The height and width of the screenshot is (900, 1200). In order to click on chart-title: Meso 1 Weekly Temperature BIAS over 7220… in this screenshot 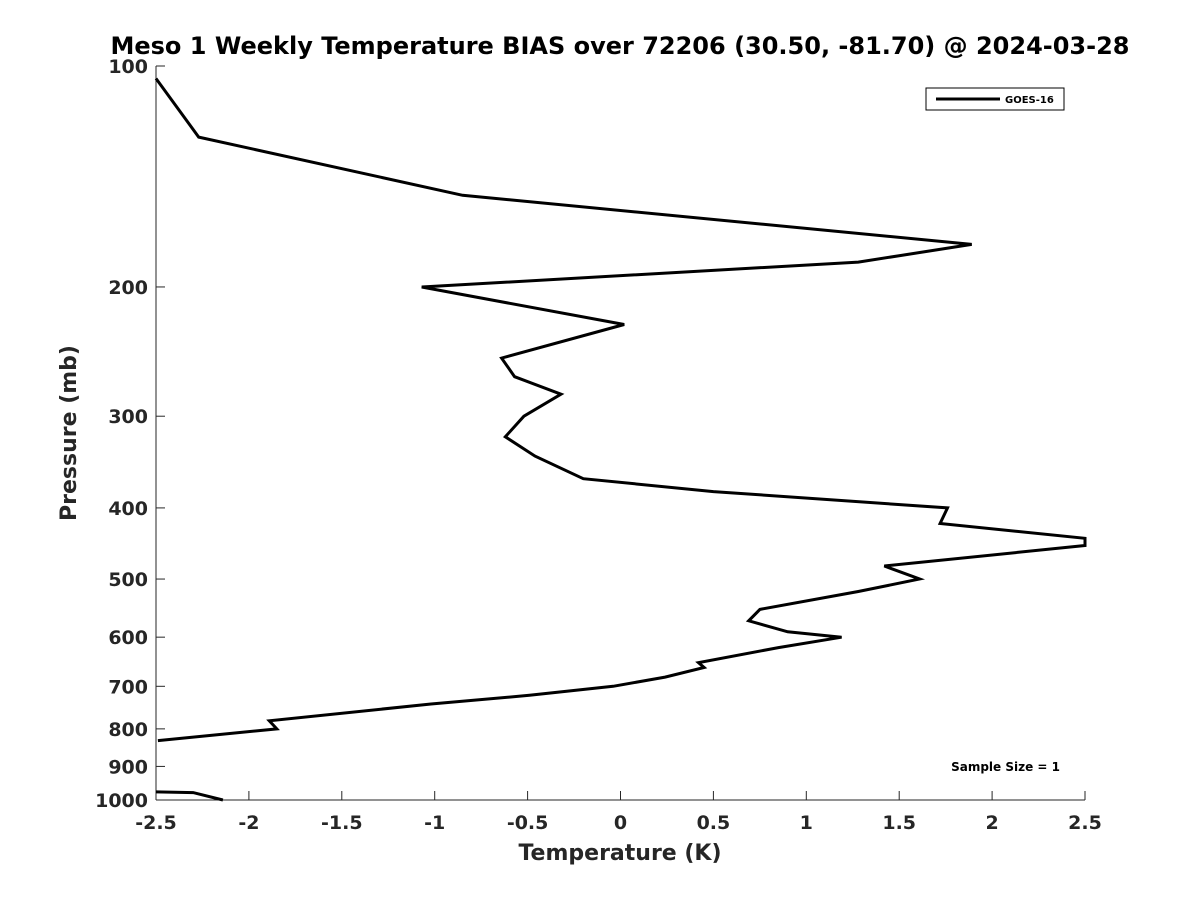, I will do `click(619, 46)`.